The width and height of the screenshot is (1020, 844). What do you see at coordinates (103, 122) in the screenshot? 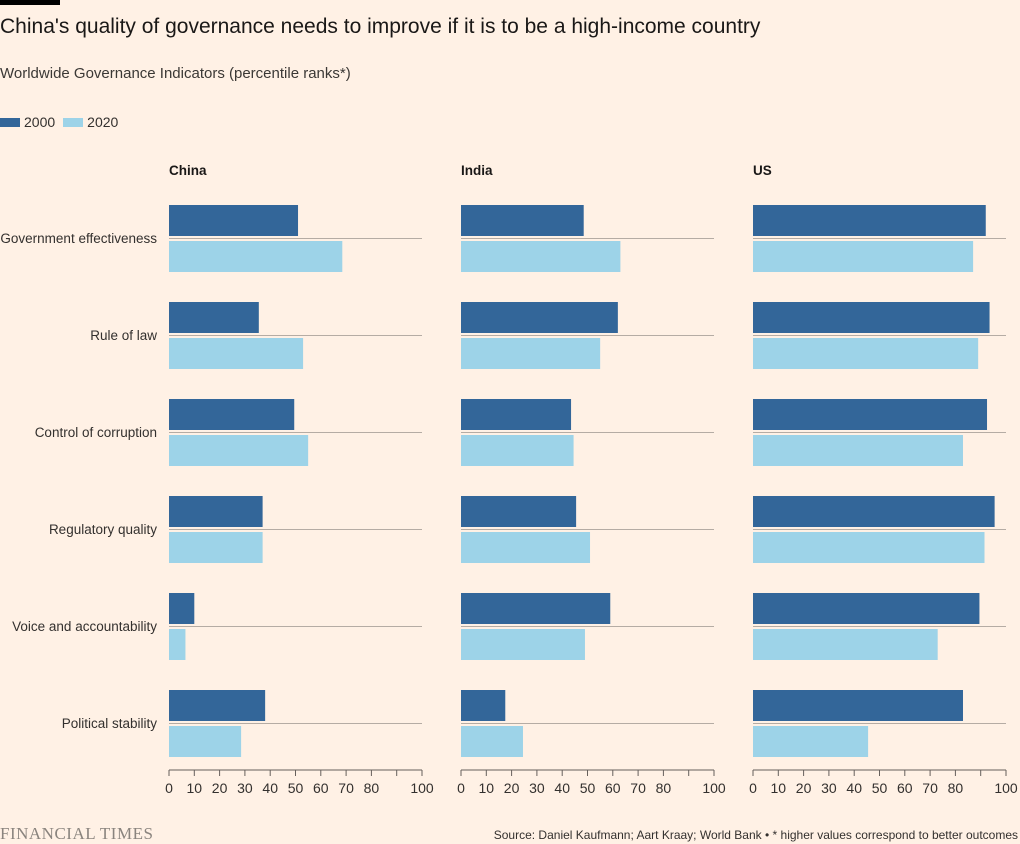
I see `legend-label-2020: 2020` at bounding box center [103, 122].